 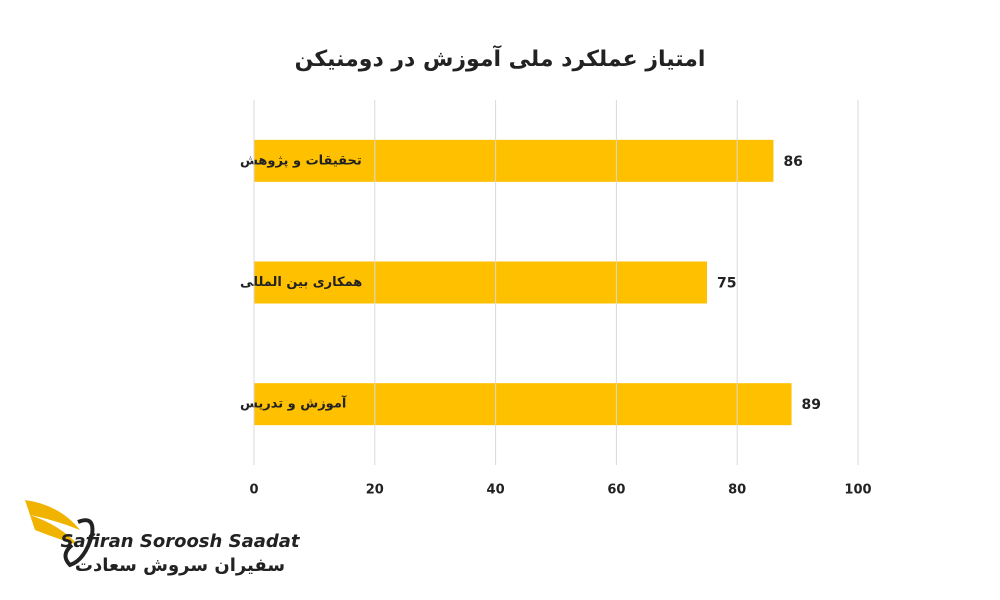 What do you see at coordinates (375, 490) in the screenshot?
I see `x-tick-label: 20` at bounding box center [375, 490].